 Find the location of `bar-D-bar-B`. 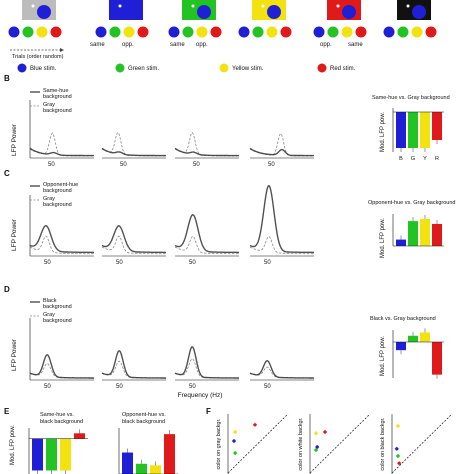

bar-D-bar-B is located at coordinates (401, 346).